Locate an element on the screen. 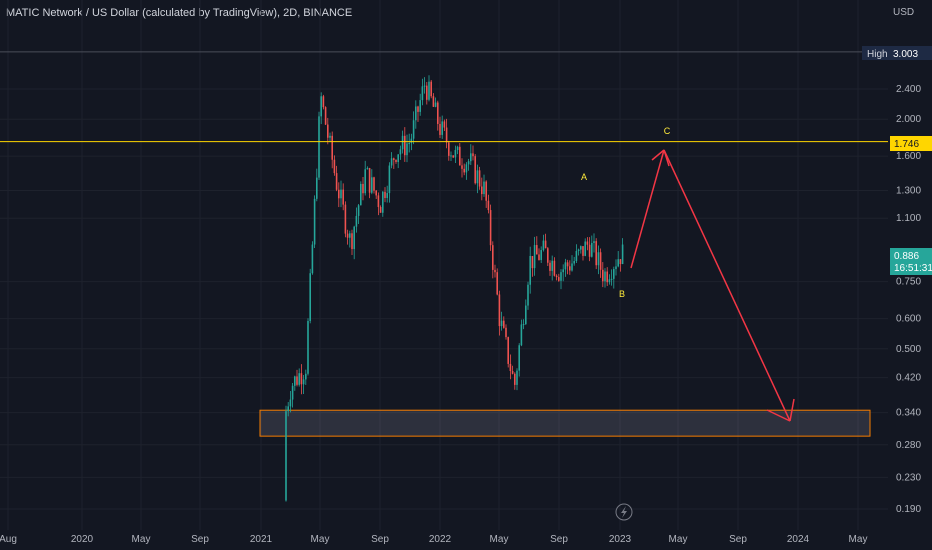 The image size is (932, 550). projection-leg-down is located at coordinates (727, 285).